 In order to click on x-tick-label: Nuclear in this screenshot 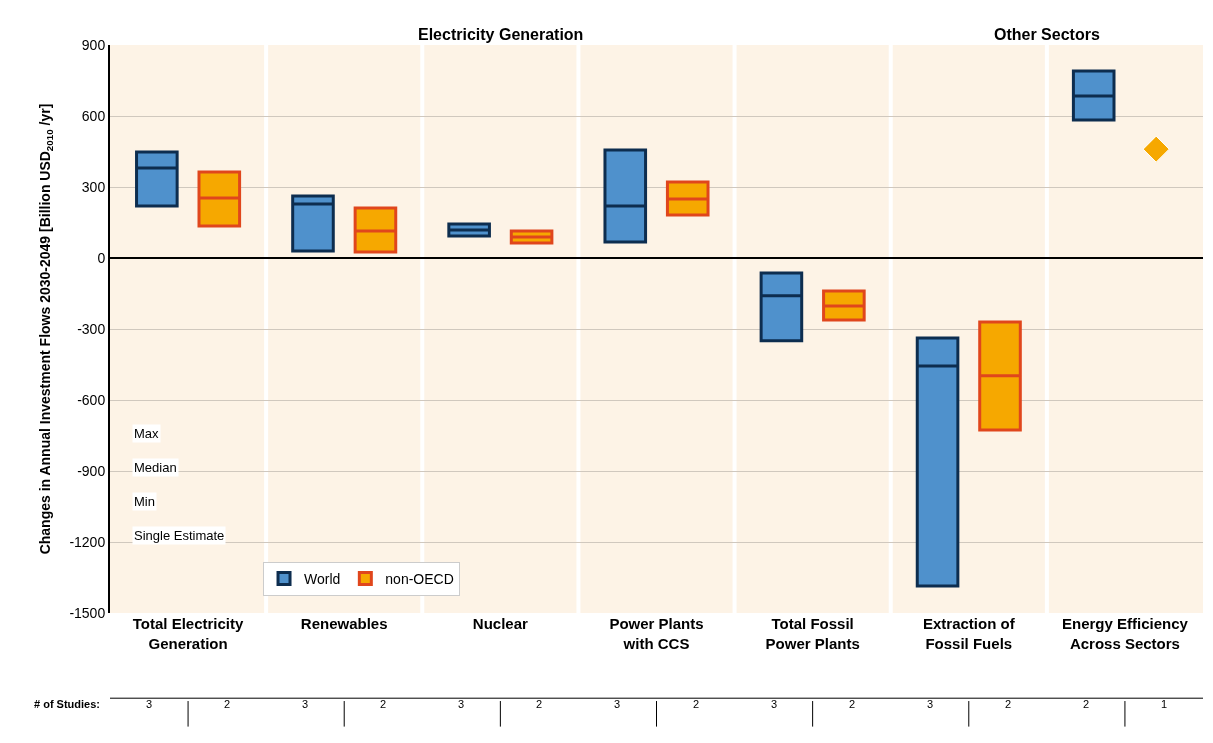, I will do `click(500, 623)`.